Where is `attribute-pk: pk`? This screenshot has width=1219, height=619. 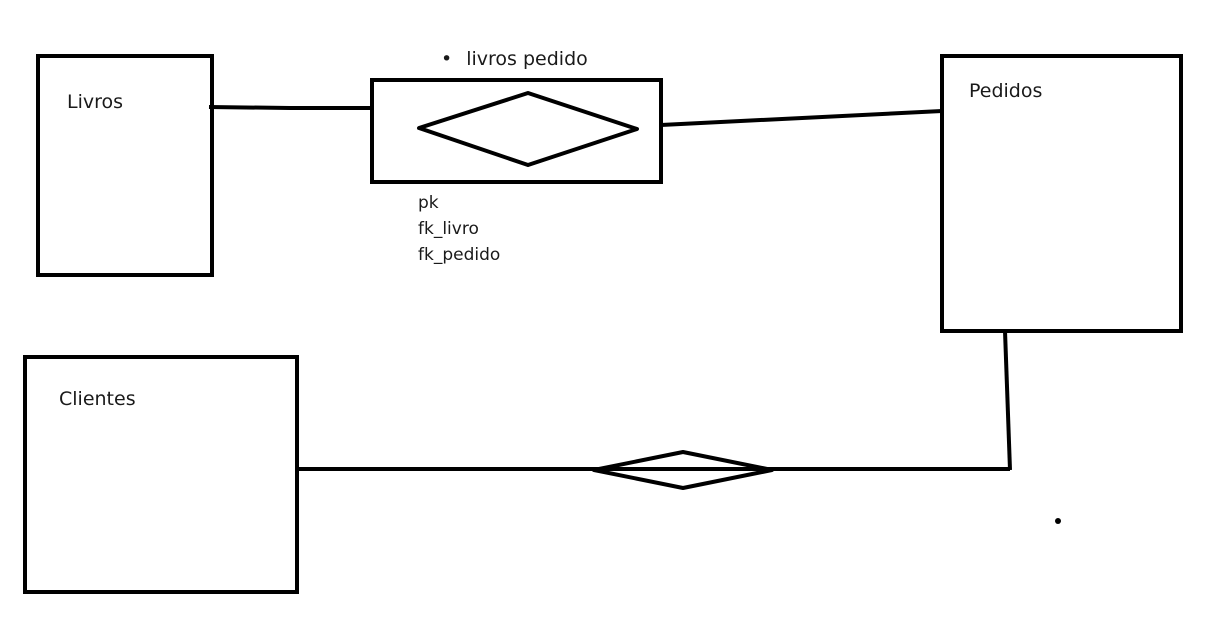
attribute-pk: pk is located at coordinates (428, 203).